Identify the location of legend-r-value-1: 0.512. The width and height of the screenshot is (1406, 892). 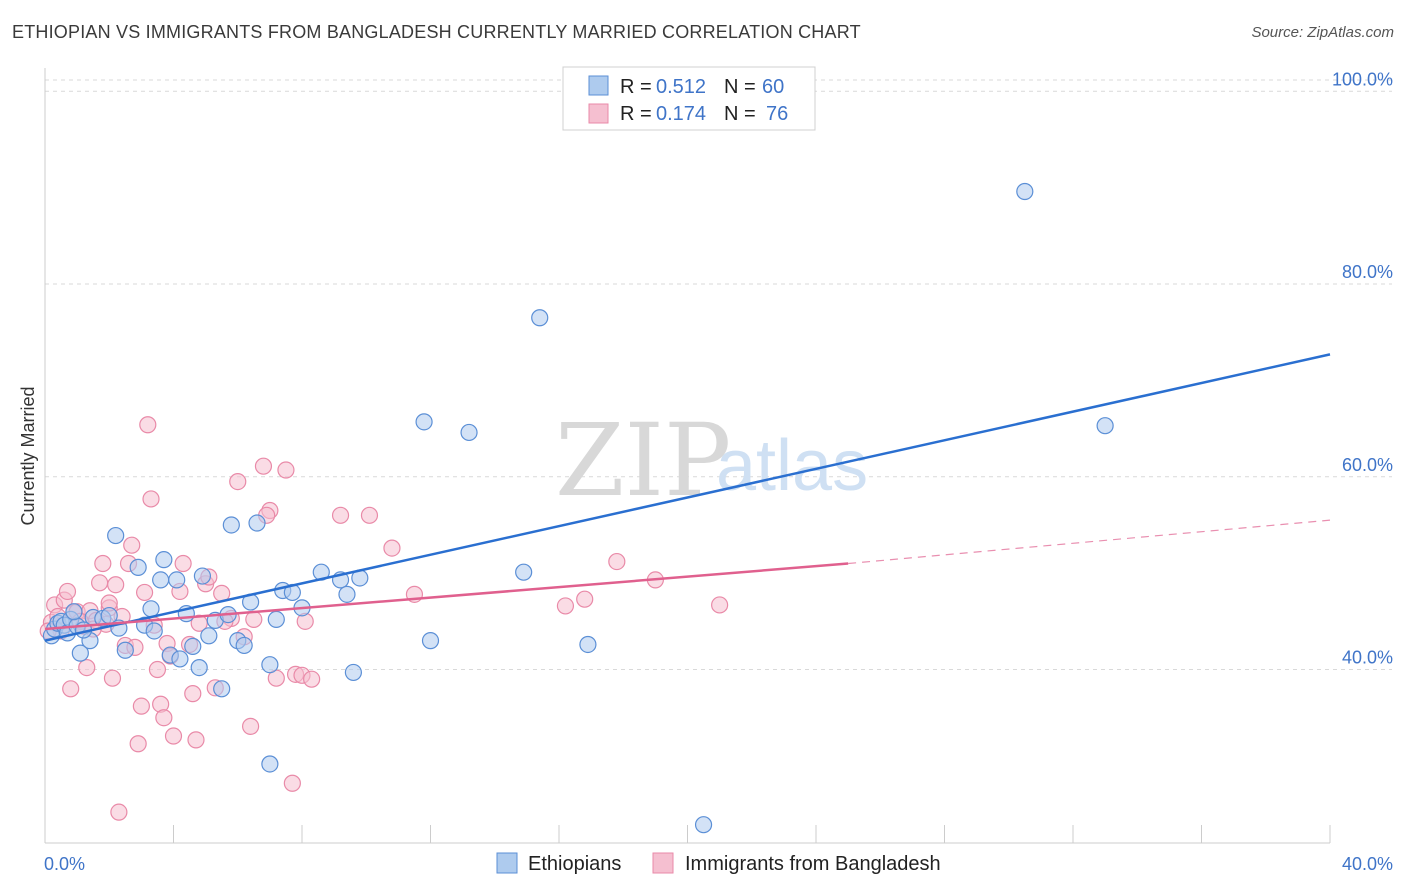
(681, 87).